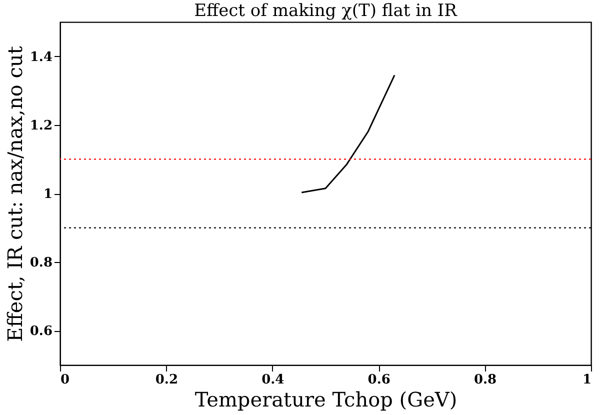 The width and height of the screenshot is (602, 415). I want to click on line-series, so click(348, 134).